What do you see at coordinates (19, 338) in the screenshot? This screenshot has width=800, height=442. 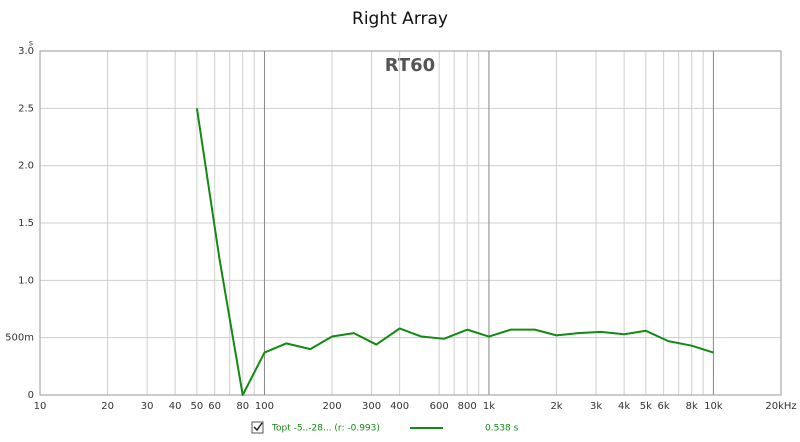 I see `y-tick-label: 500m` at bounding box center [19, 338].